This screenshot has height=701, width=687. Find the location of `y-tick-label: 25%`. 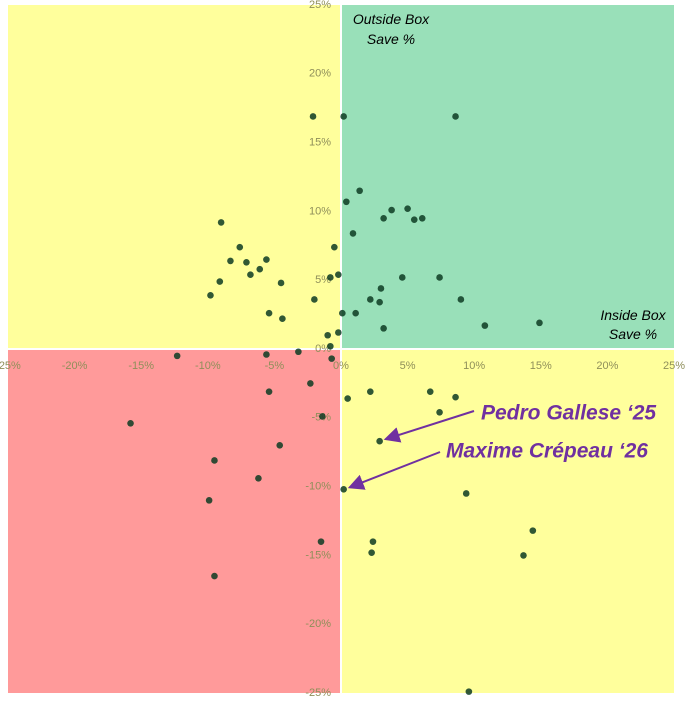

y-tick-label: 25% is located at coordinates (320, 5).